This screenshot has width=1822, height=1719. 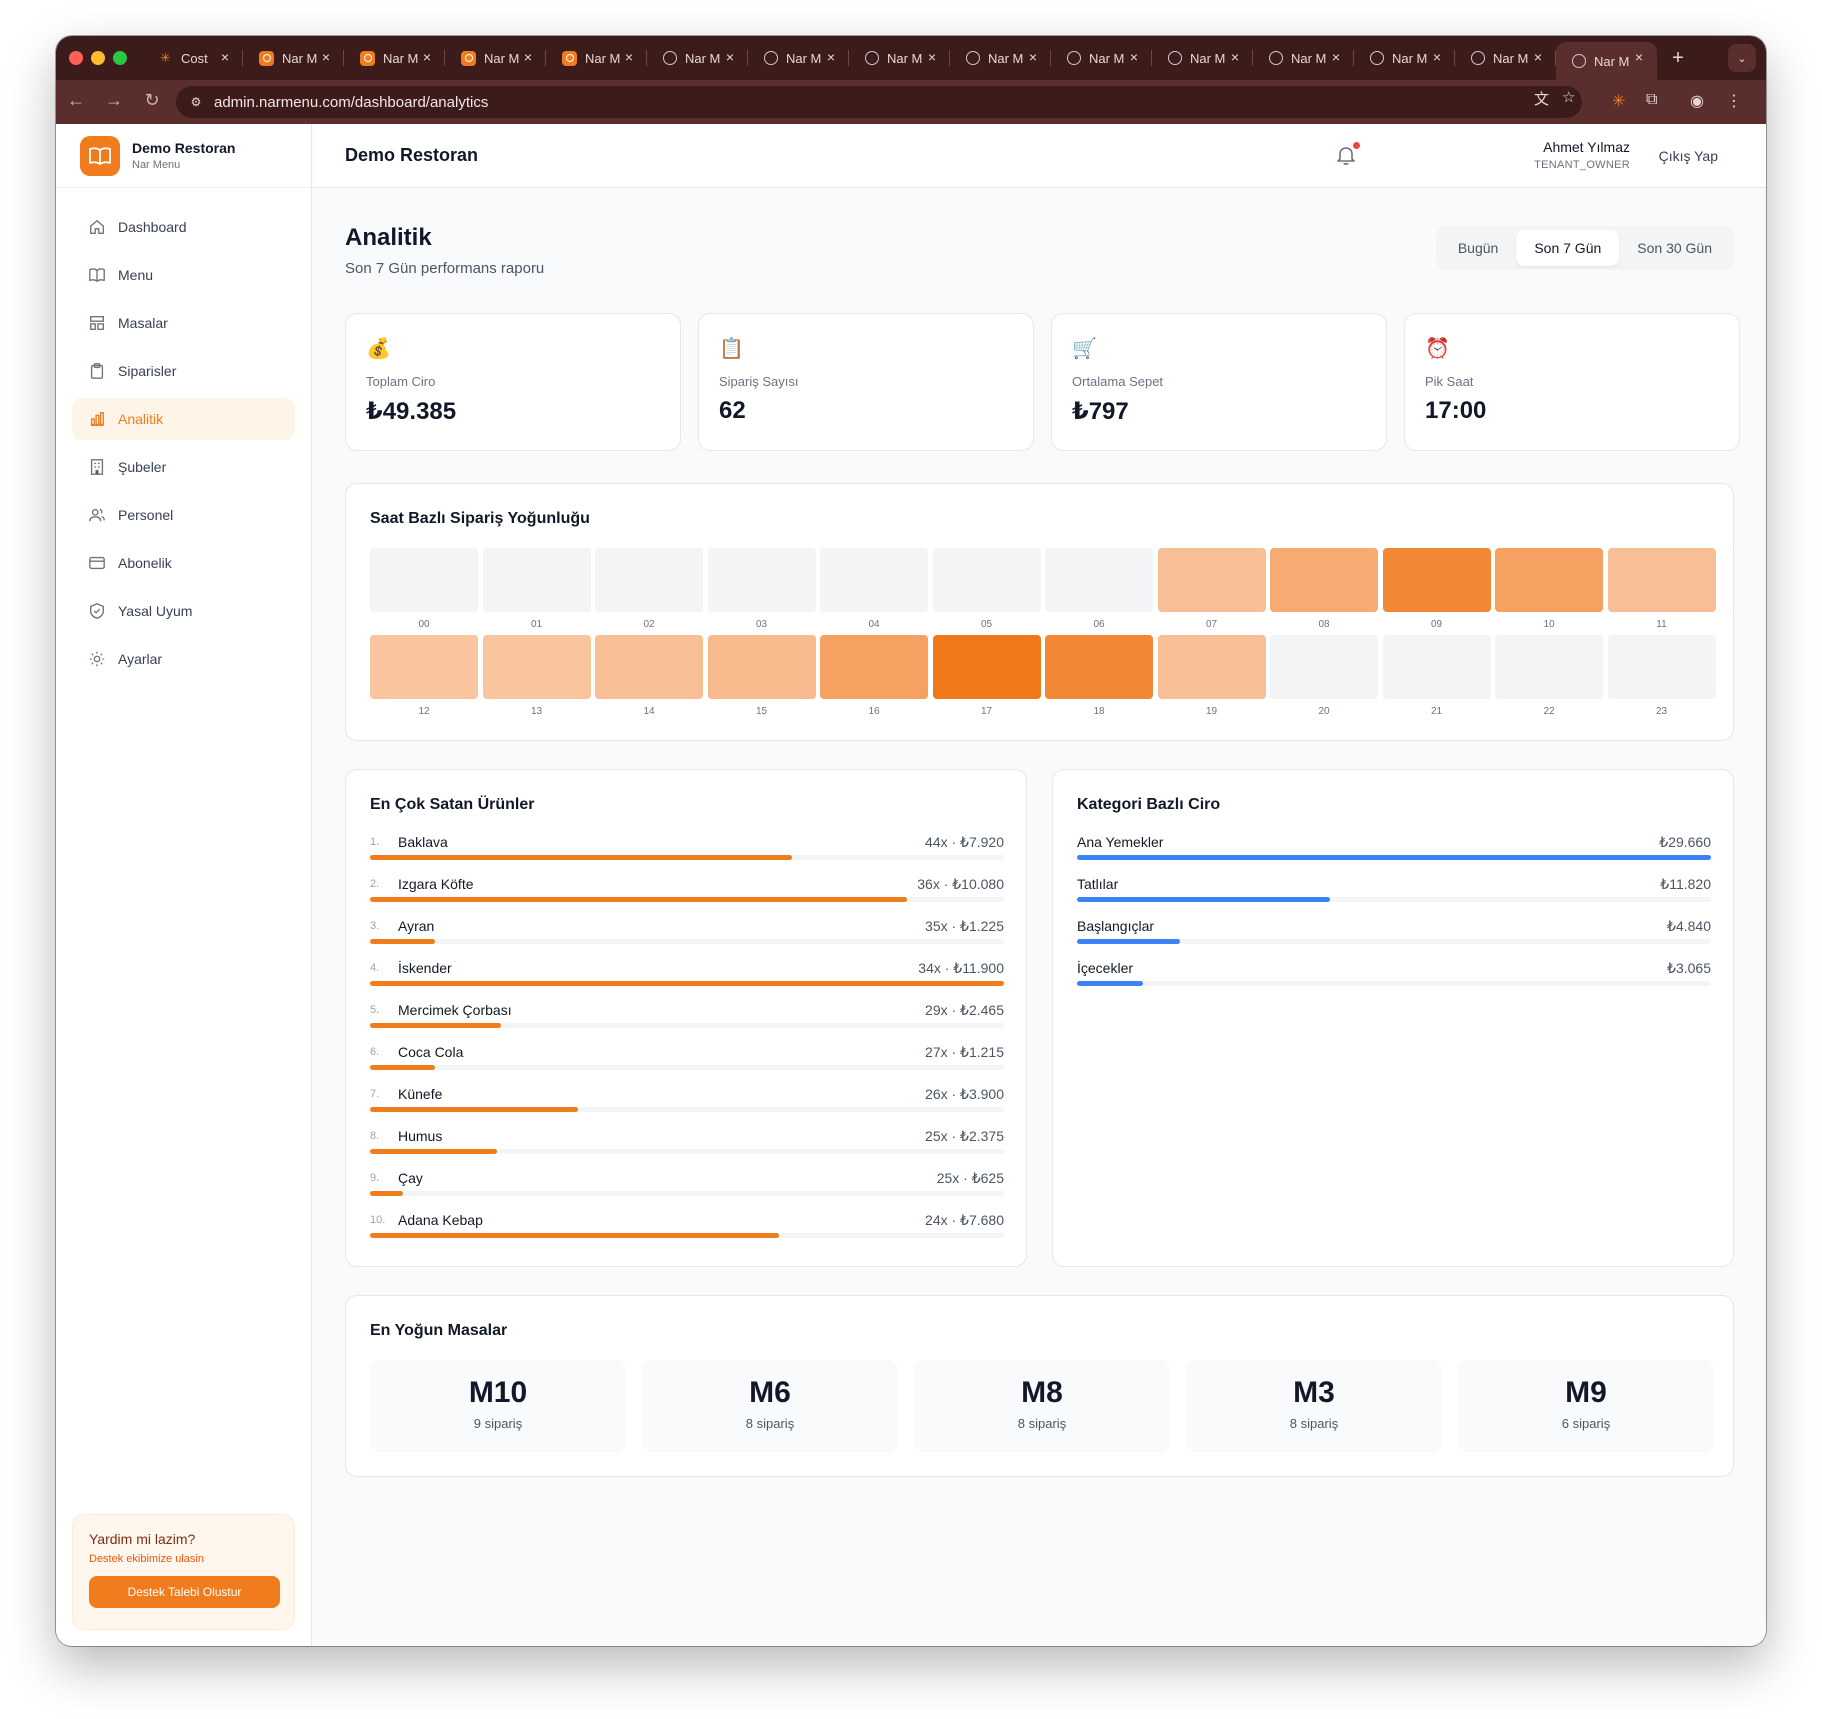 What do you see at coordinates (1674, 248) in the screenshot?
I see `range-option-button: Son 30 Gün` at bounding box center [1674, 248].